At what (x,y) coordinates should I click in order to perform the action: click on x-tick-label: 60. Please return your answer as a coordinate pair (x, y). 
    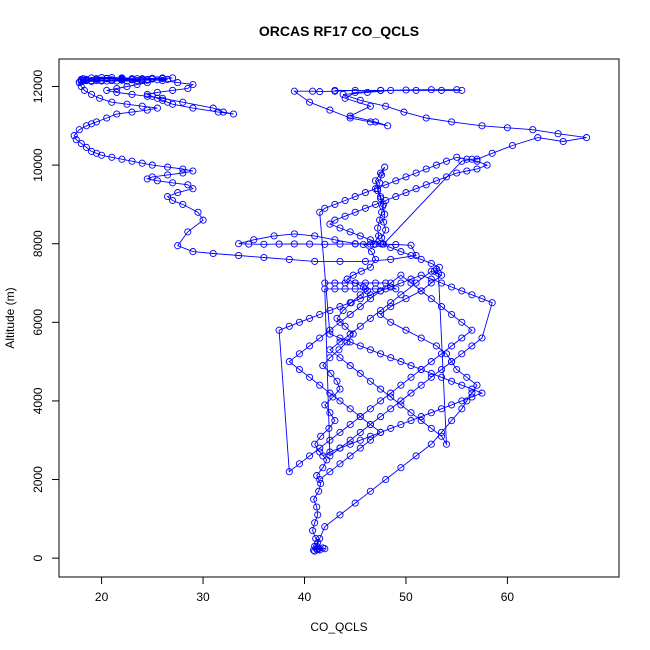
    Looking at the image, I should click on (508, 597).